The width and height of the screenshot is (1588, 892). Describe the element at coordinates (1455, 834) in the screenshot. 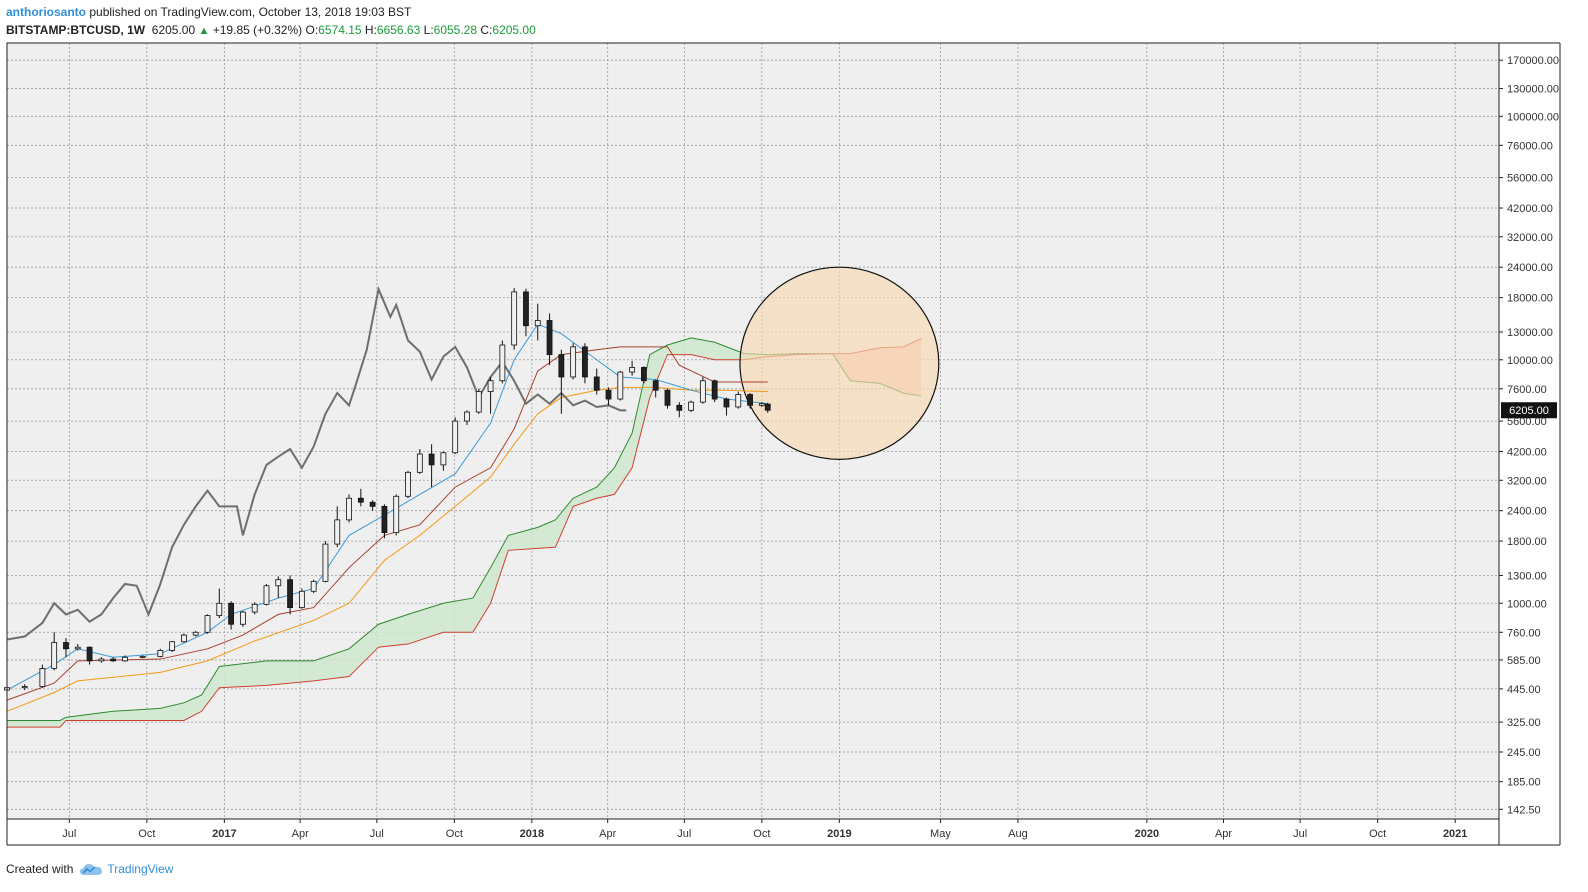

I see `x-tick-label: 2021` at that location.